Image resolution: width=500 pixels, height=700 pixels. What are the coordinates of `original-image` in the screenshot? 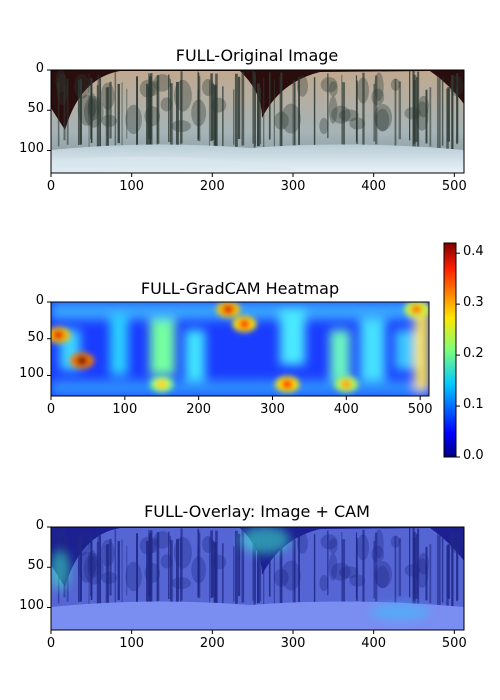 It's located at (257, 121).